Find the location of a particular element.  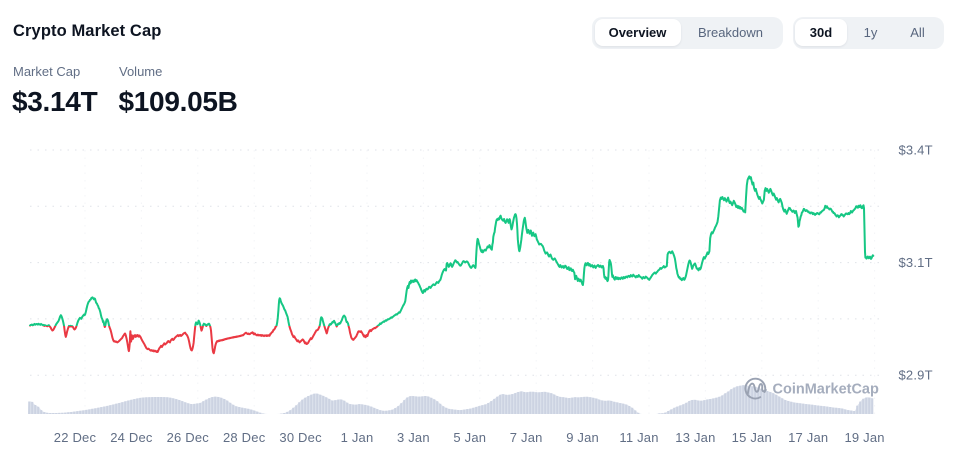

svg-text: 30 Dec is located at coordinates (300, 437).